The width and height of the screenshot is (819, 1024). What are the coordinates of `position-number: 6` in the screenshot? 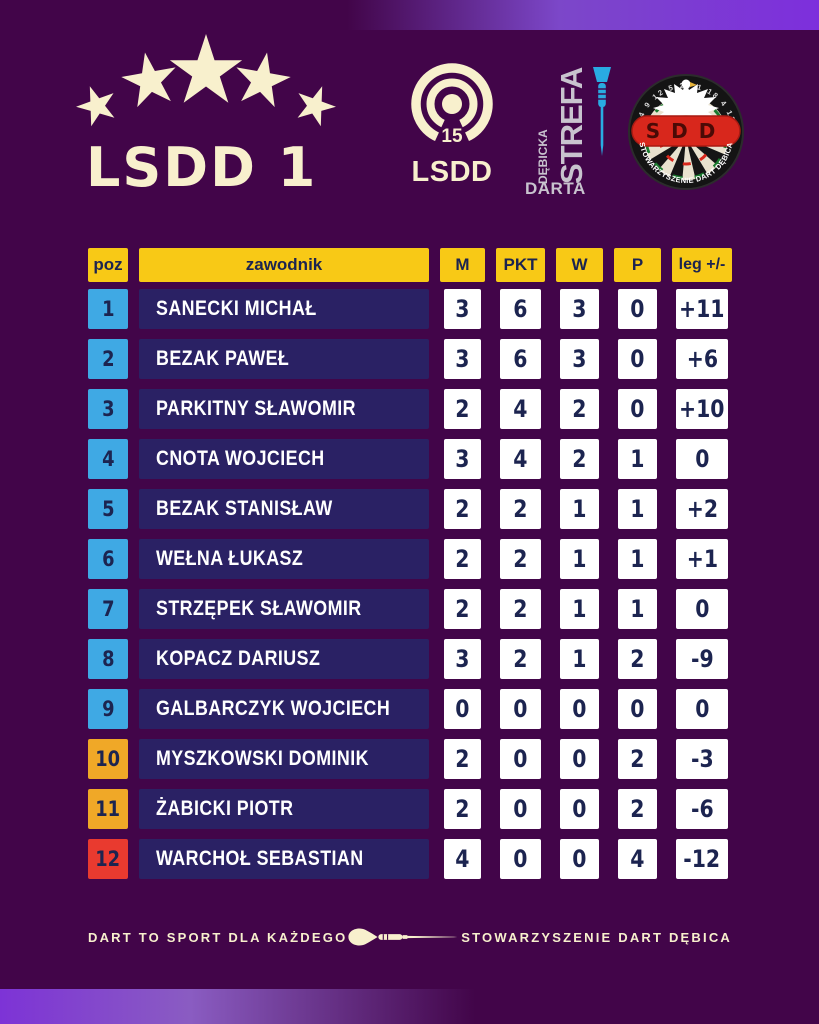 It's located at (108, 559).